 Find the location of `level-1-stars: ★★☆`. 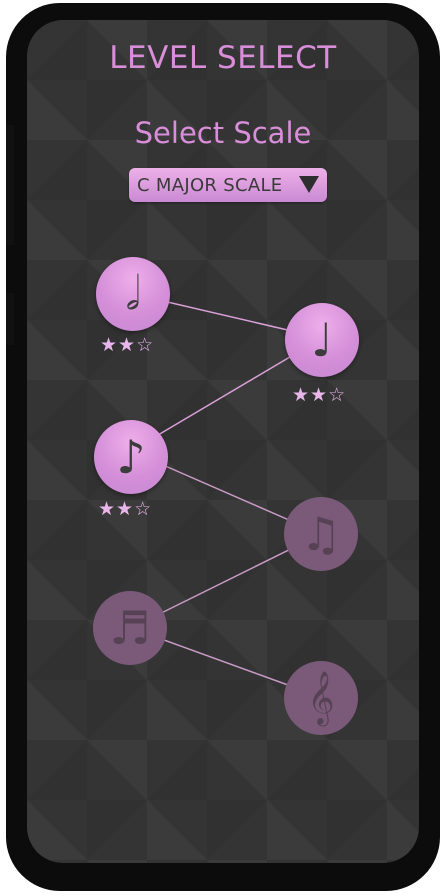

level-1-stars: ★★☆ is located at coordinates (127, 345).